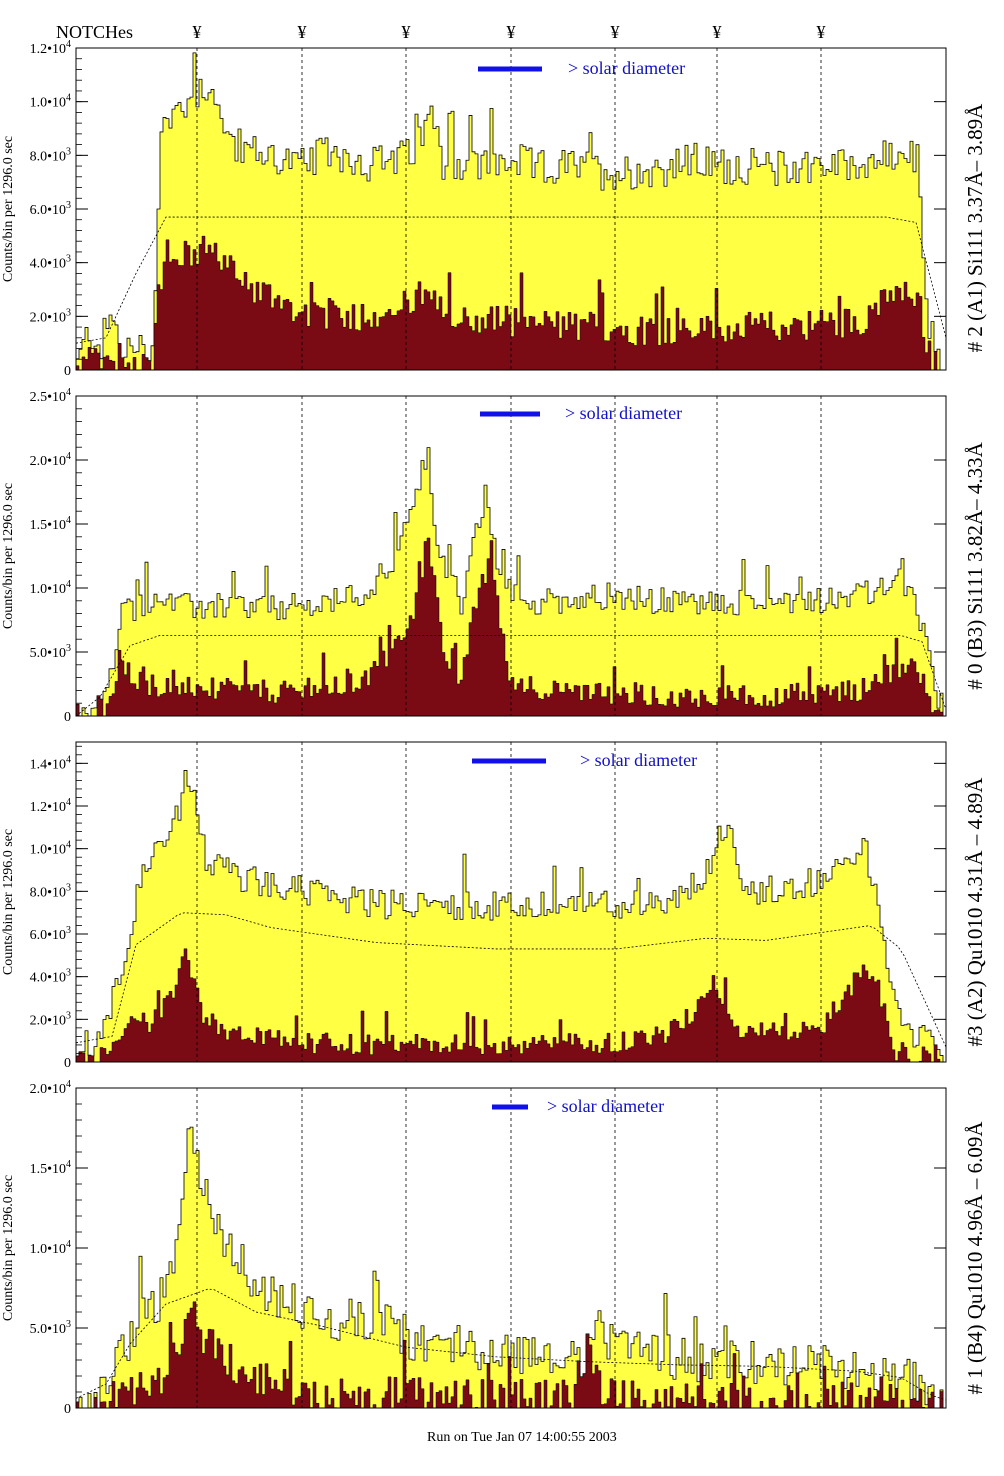  What do you see at coordinates (50, 763) in the screenshot?
I see `y-tick-label: 1.4•104` at bounding box center [50, 763].